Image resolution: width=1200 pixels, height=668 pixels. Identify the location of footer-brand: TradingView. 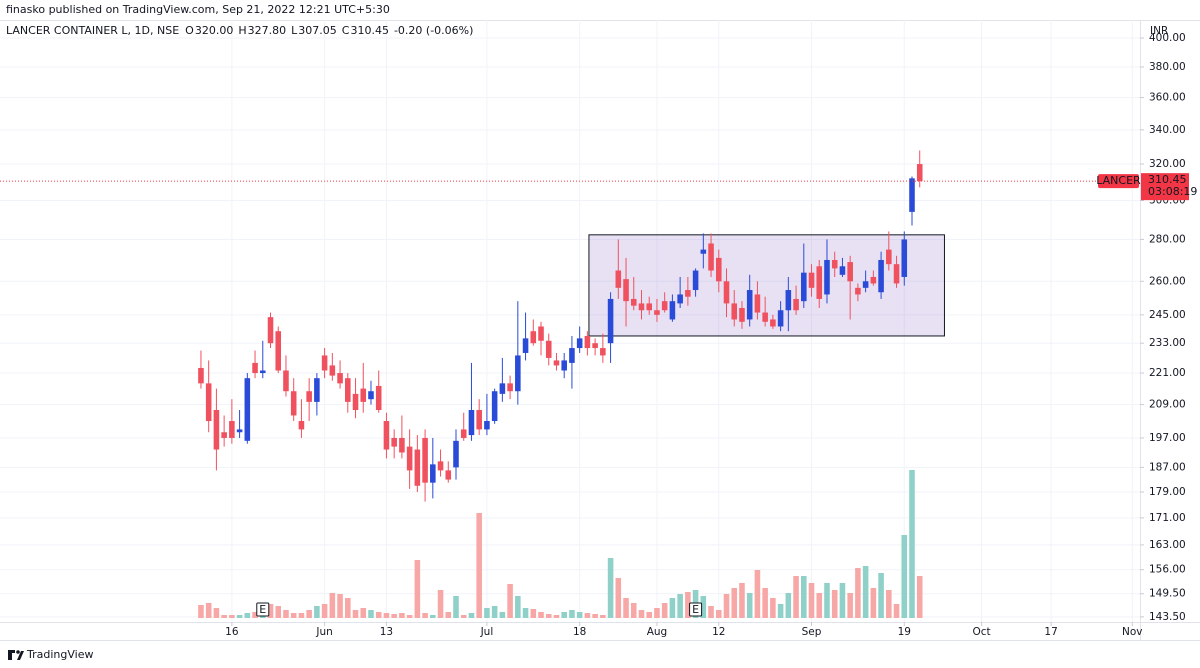
(59, 654).